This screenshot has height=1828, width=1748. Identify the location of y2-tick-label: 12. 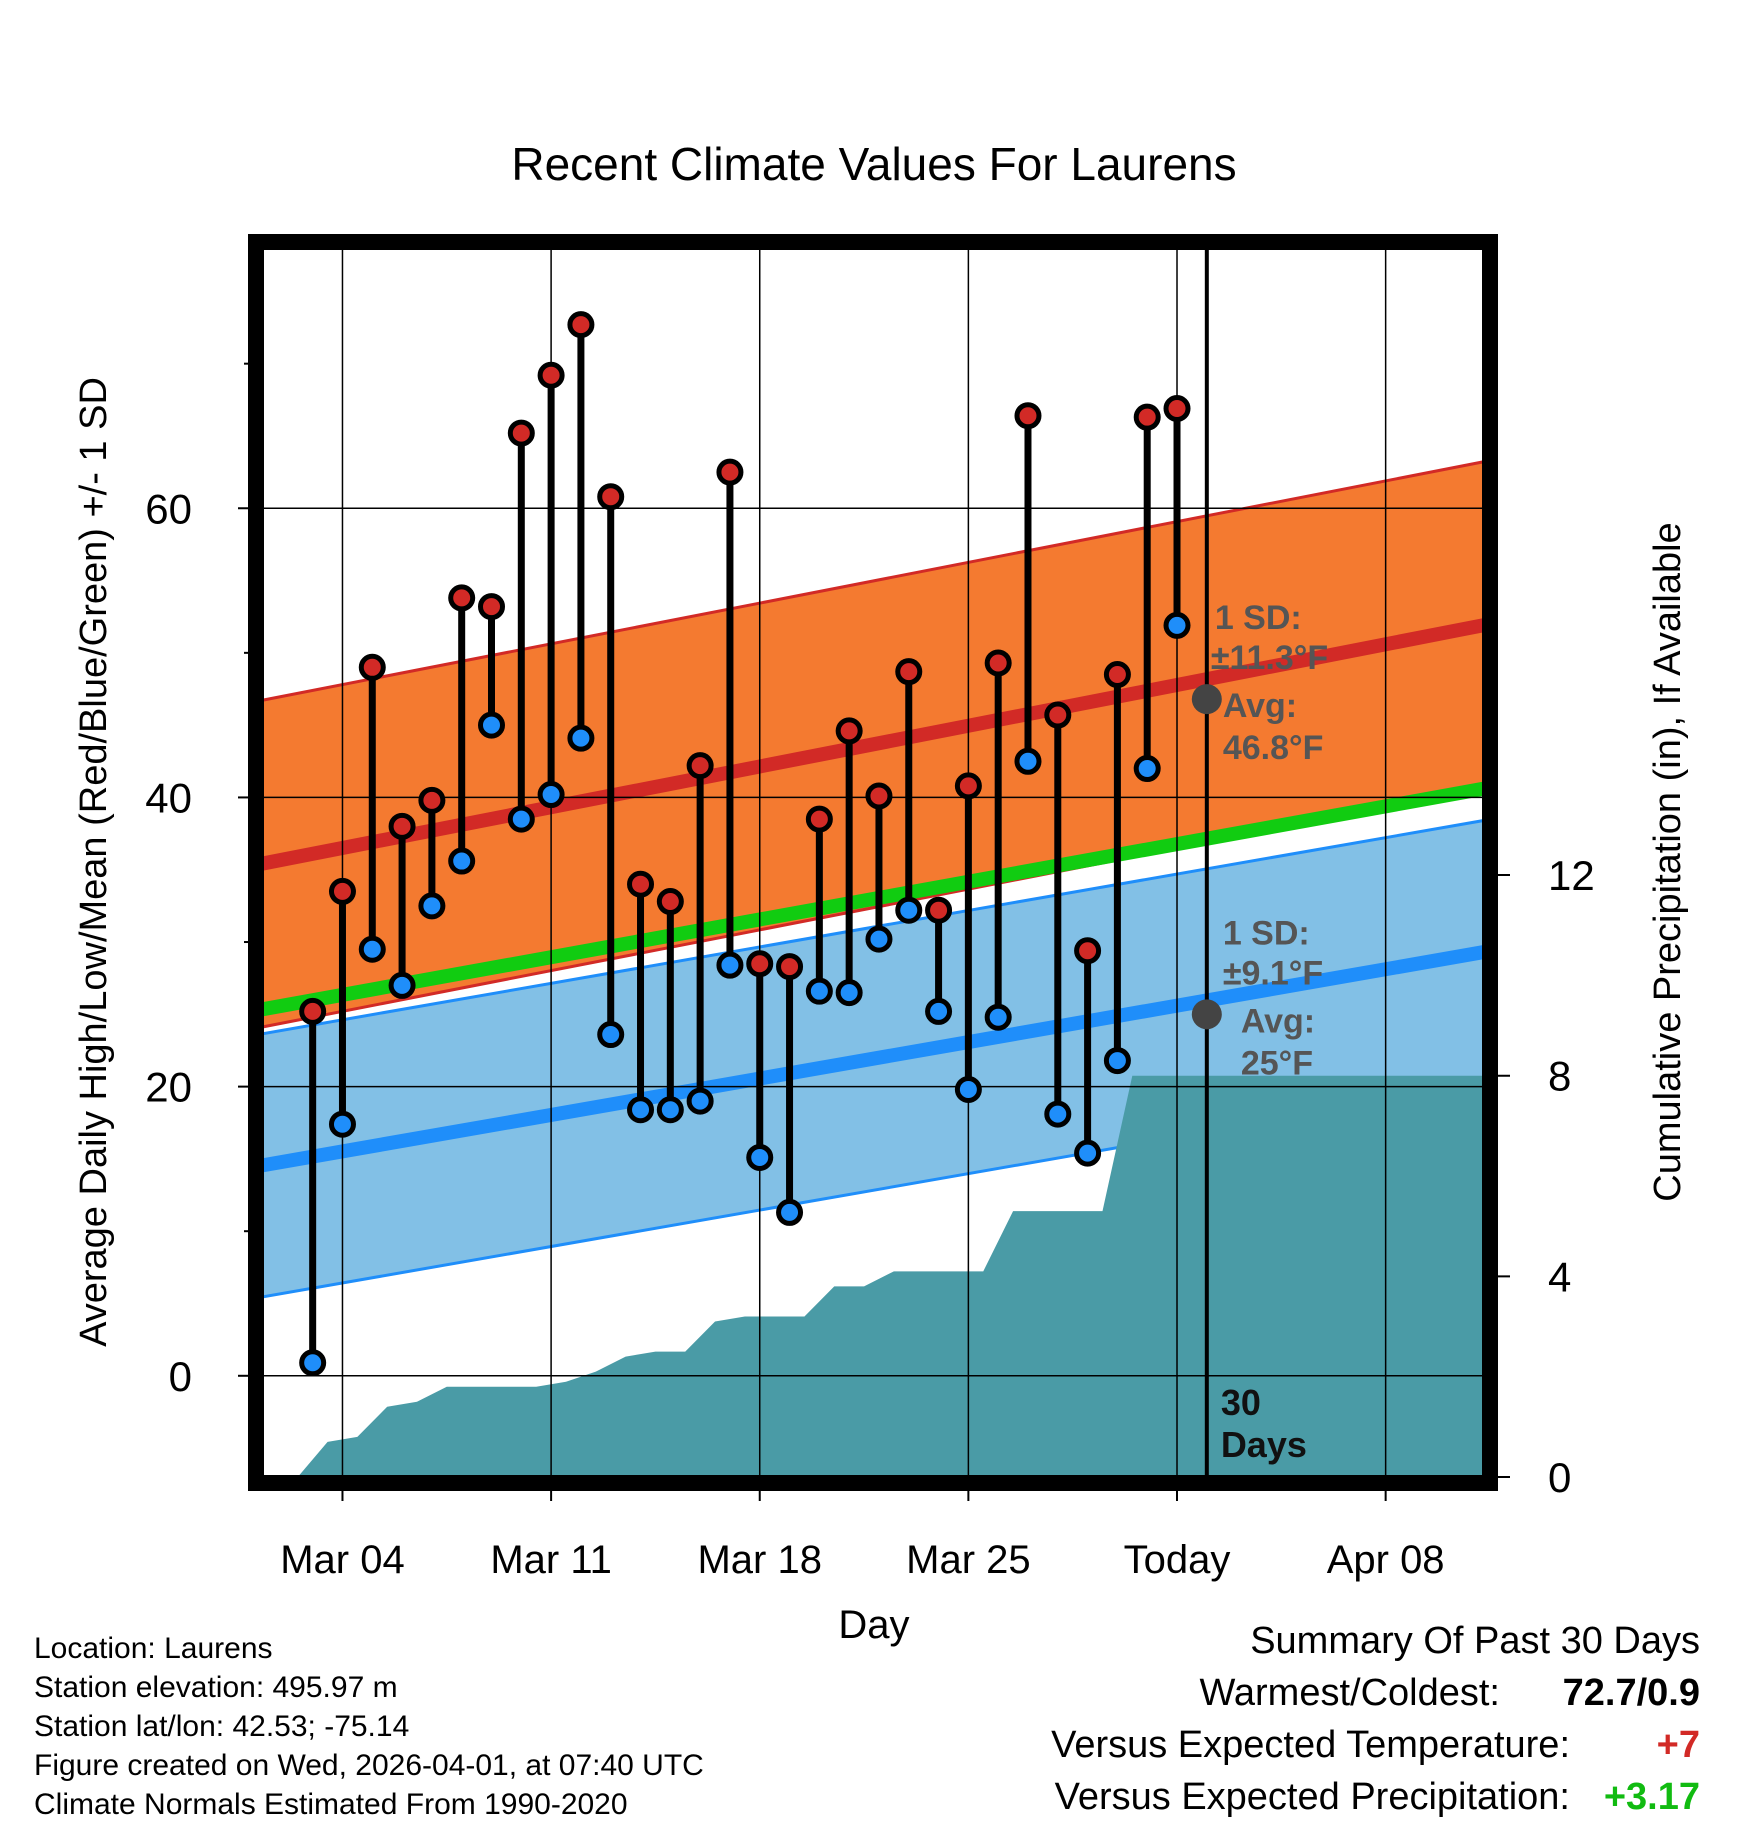
(1571, 875).